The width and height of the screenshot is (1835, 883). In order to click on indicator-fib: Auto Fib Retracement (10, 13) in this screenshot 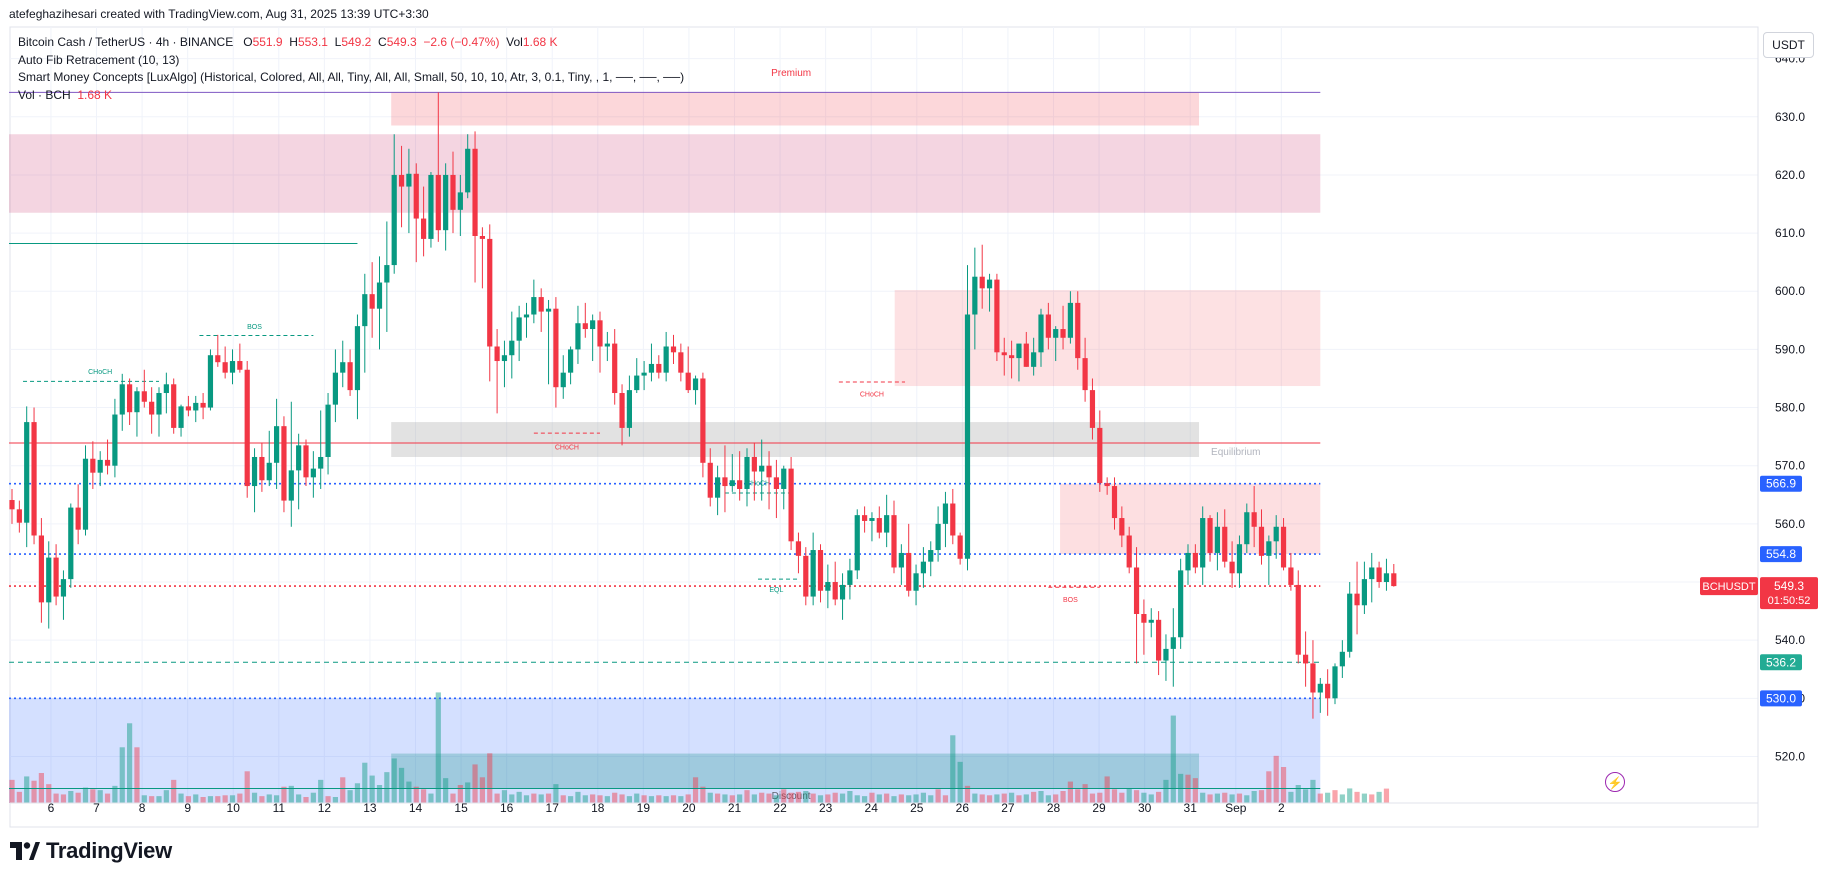, I will do `click(99, 59)`.